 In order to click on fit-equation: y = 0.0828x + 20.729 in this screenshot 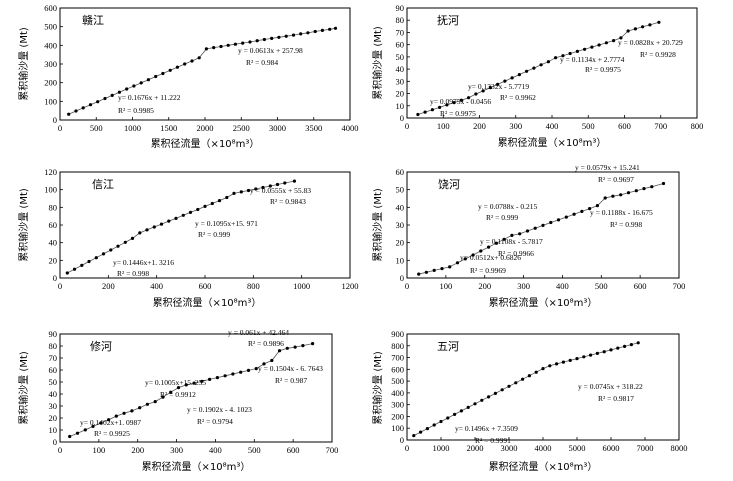, I will do `click(650, 42)`.